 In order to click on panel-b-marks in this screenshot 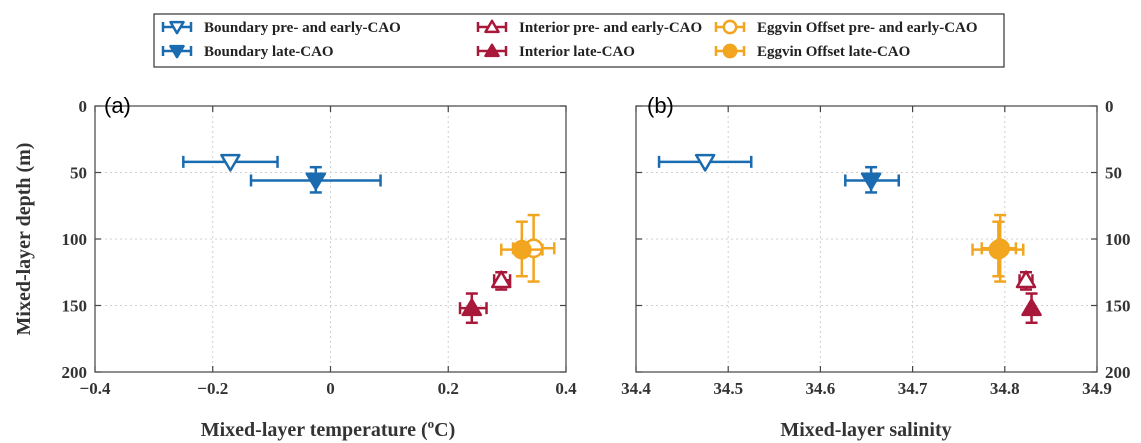, I will do `click(849, 239)`.